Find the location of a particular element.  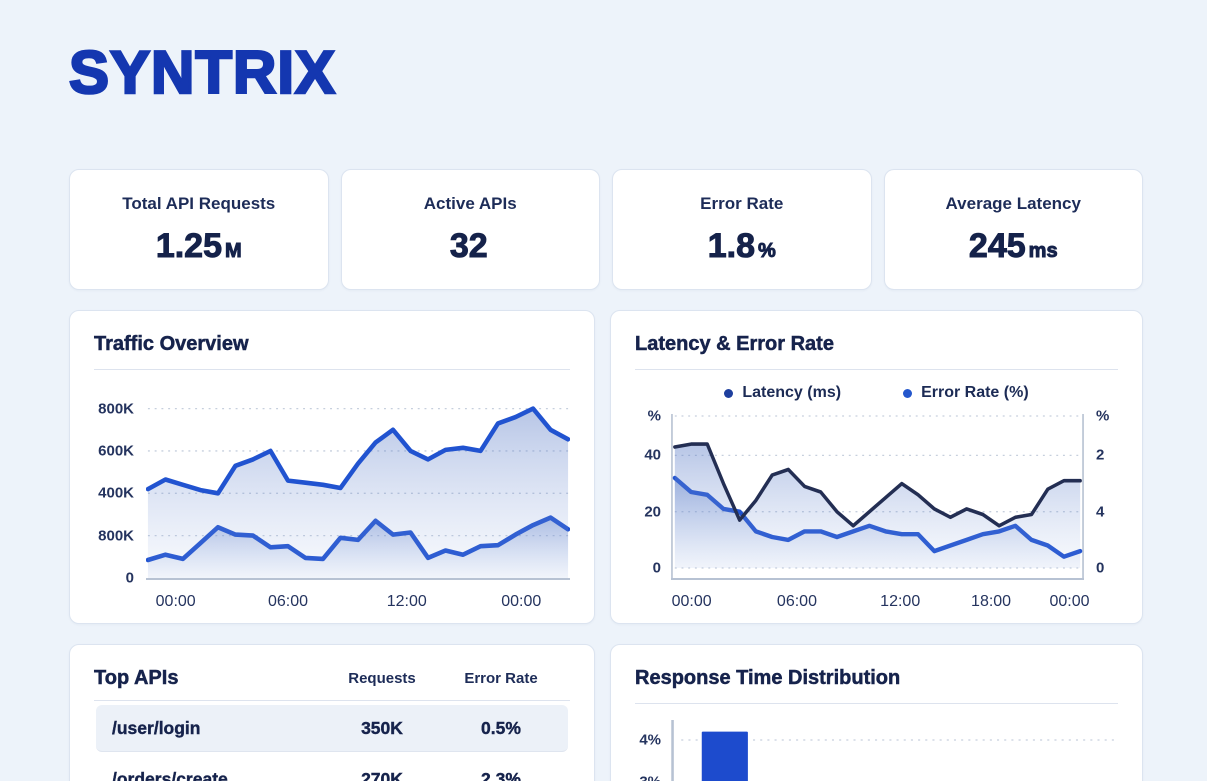

column-header-error-rate: Error Rate is located at coordinates (501, 678).